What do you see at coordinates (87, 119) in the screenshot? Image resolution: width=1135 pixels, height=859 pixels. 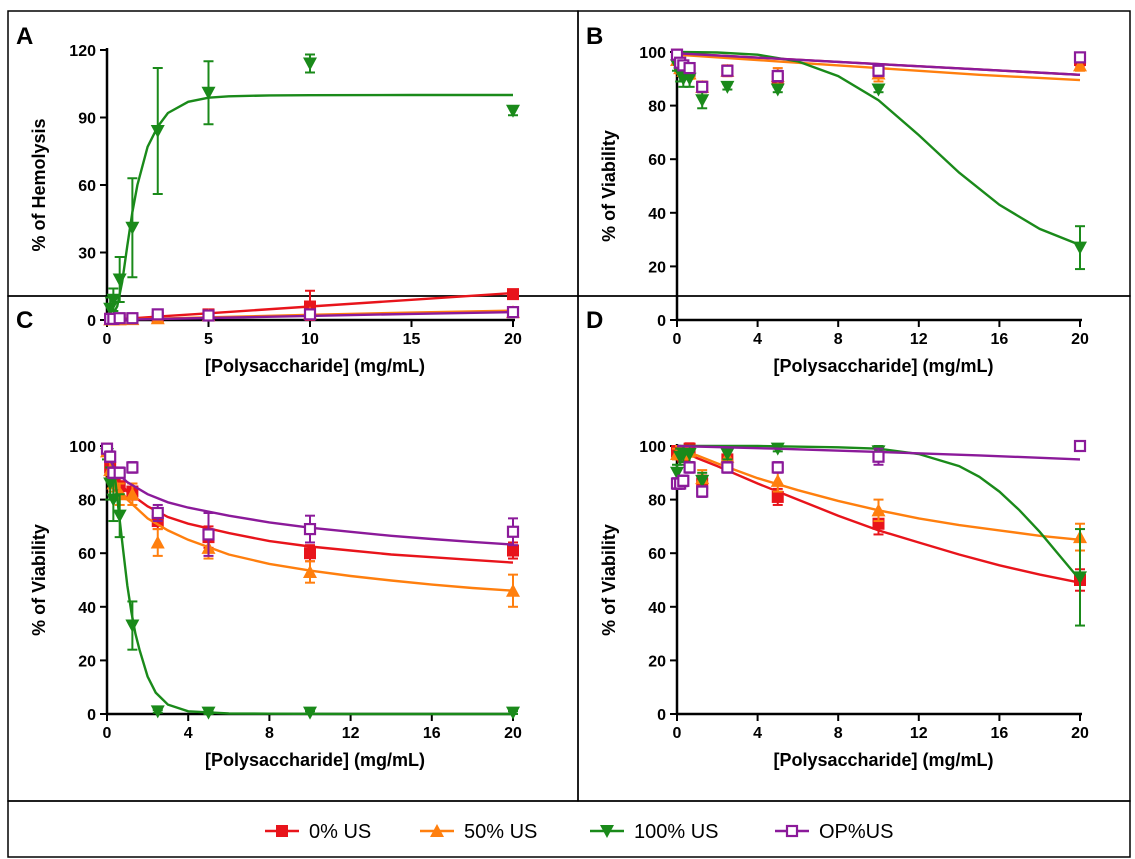 I see `y-tick-label: 90` at bounding box center [87, 119].